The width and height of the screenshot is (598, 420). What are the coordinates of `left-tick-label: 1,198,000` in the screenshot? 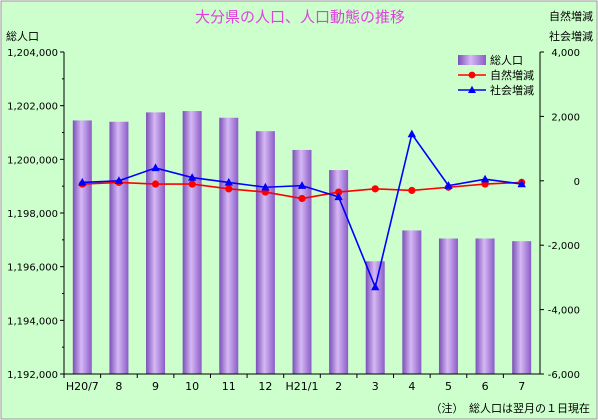 It's located at (32, 214).